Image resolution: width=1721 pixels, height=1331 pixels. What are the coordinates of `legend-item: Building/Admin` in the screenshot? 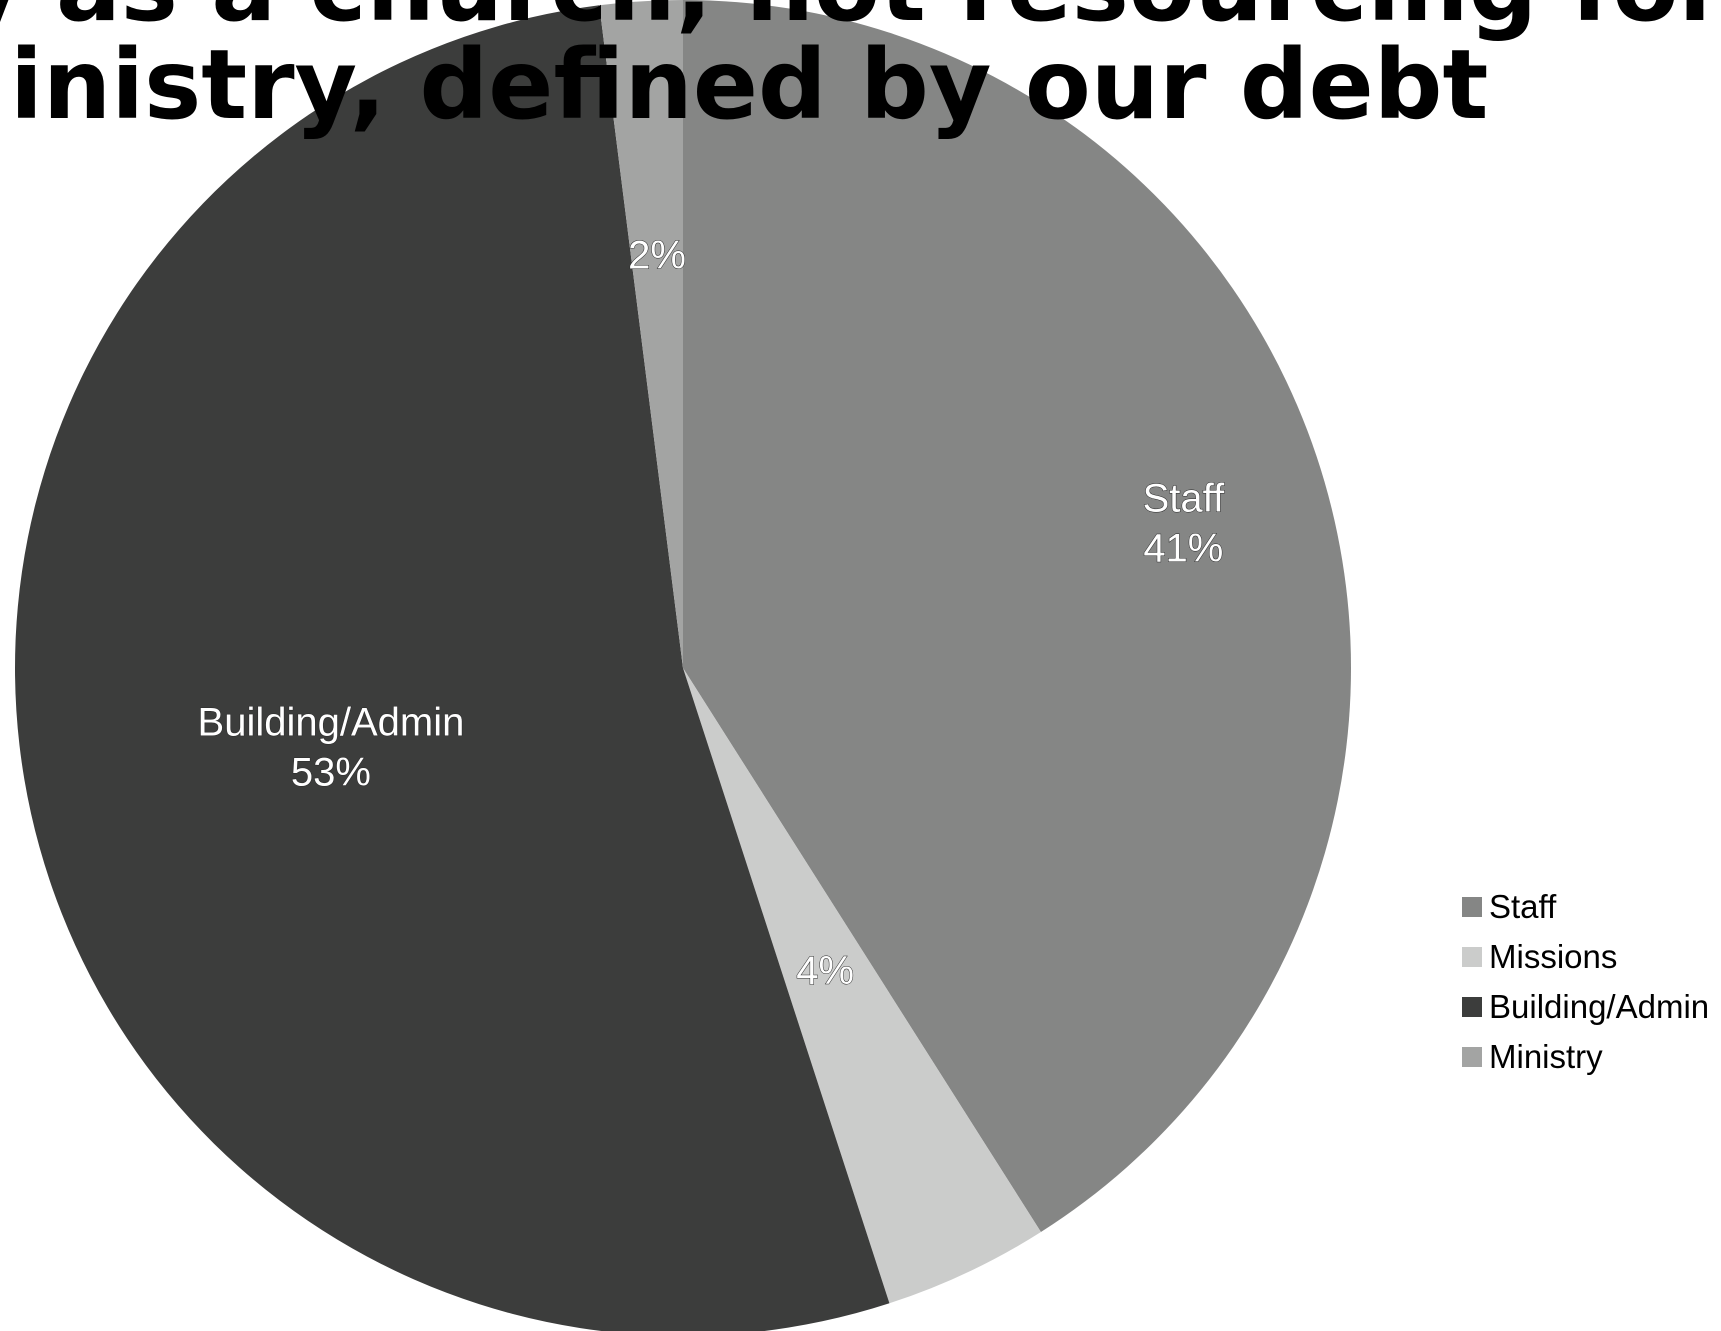 It's located at (1585, 1007).